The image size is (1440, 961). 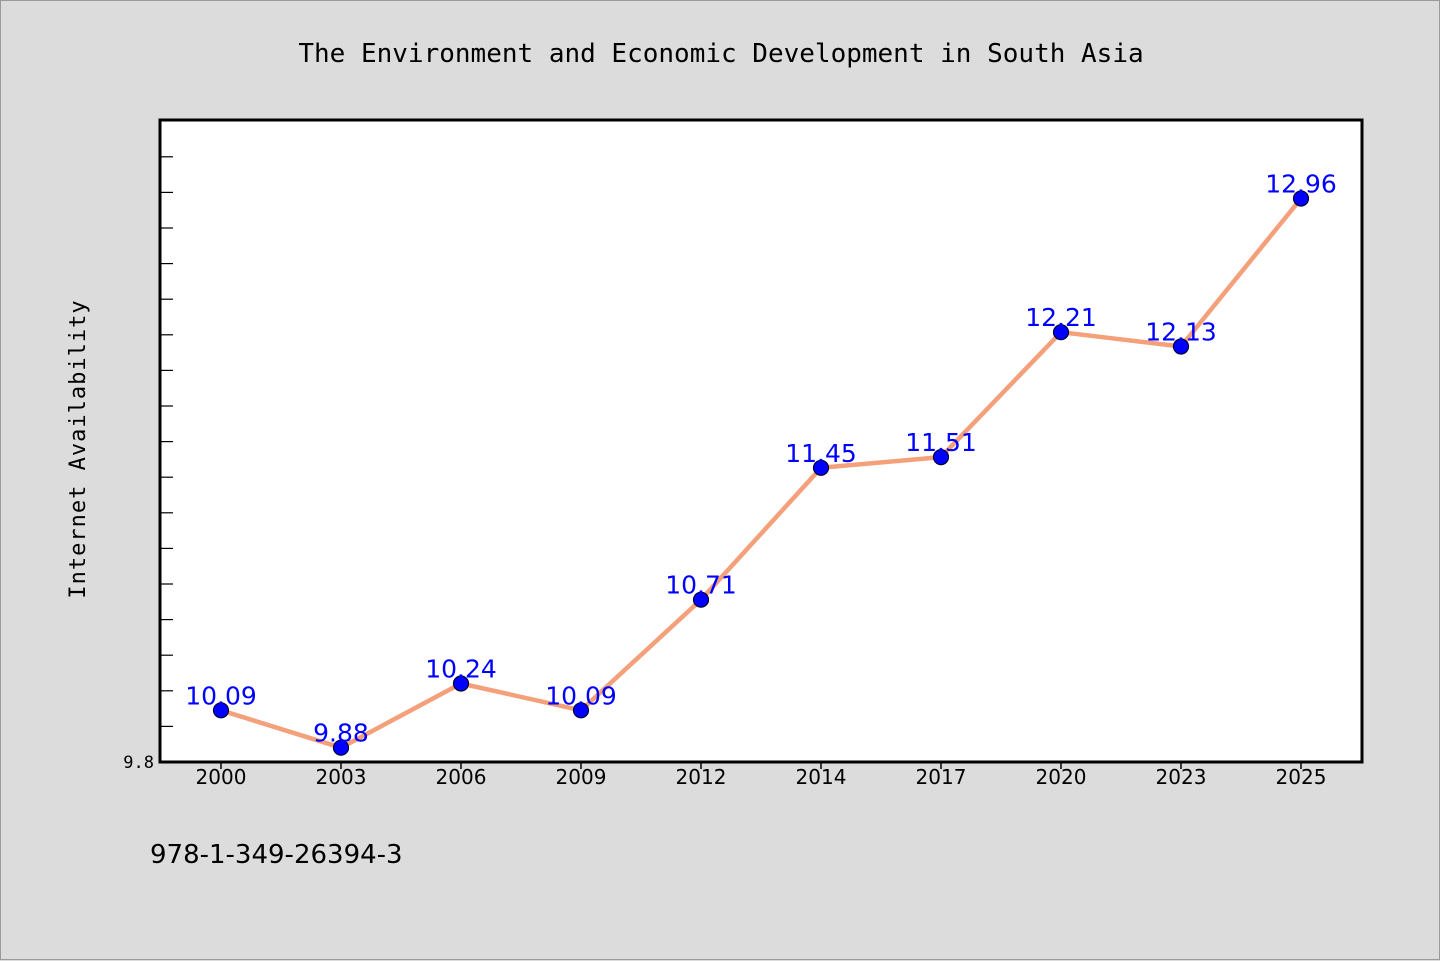 I want to click on x-tick-label: 2014, so click(x=821, y=777).